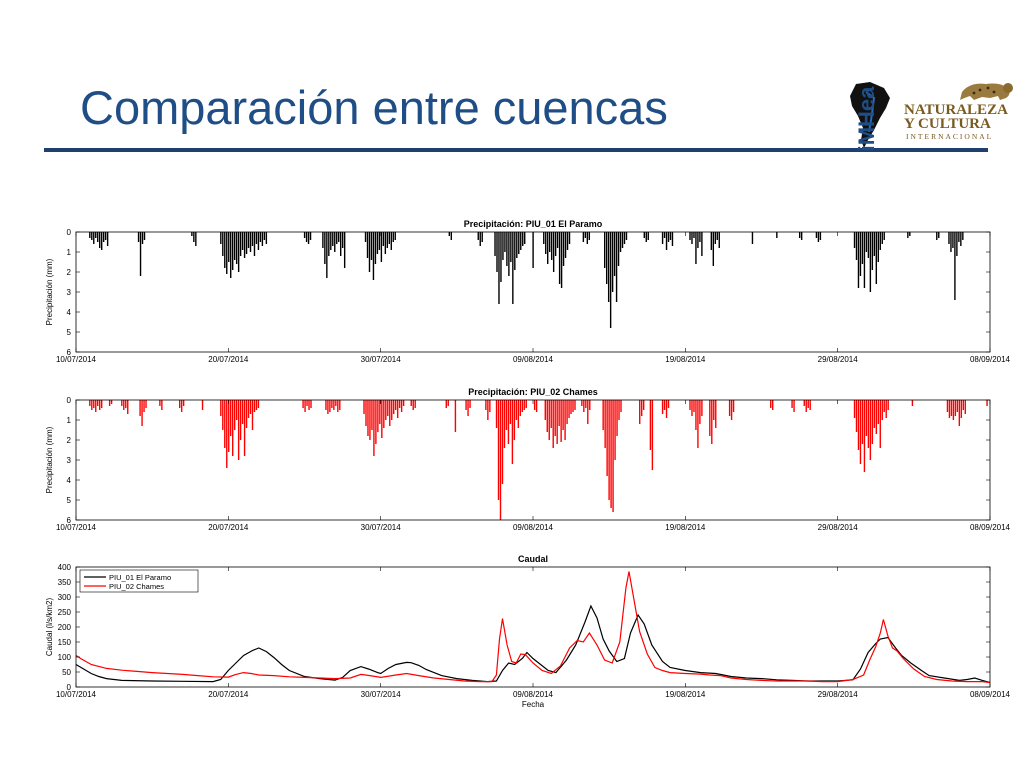 Image resolution: width=1024 pixels, height=768 pixels. What do you see at coordinates (228, 694) in the screenshot?
I see `x-tick-label: 20/07/2014` at bounding box center [228, 694].